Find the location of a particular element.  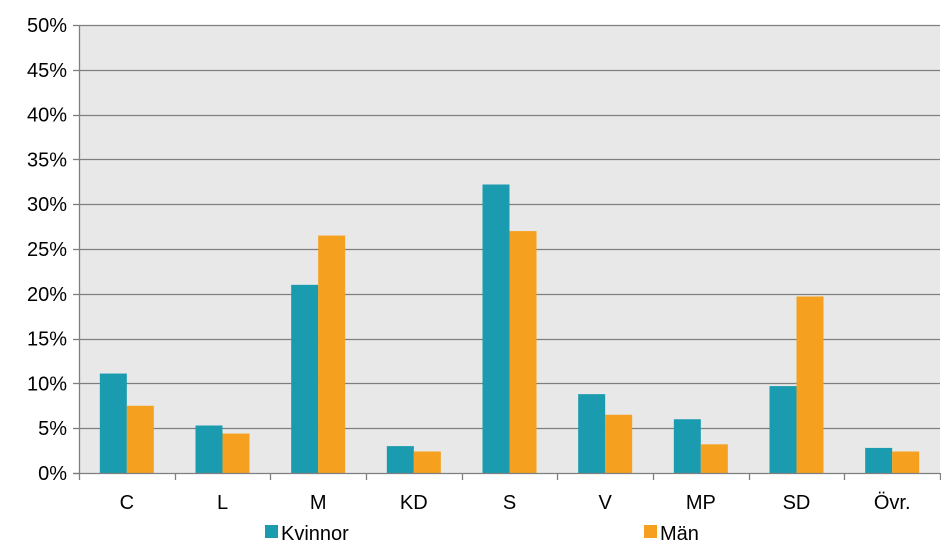

bar-m-n-c is located at coordinates (140, 439).